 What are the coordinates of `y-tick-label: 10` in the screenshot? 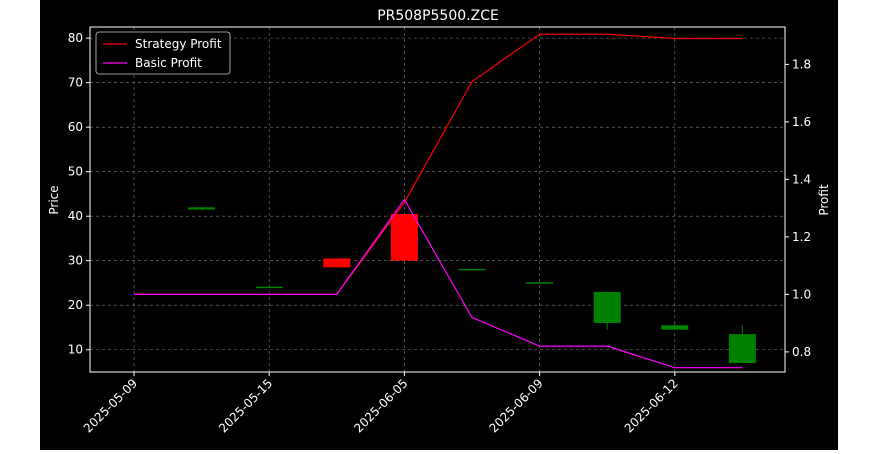 It's located at (75, 350).